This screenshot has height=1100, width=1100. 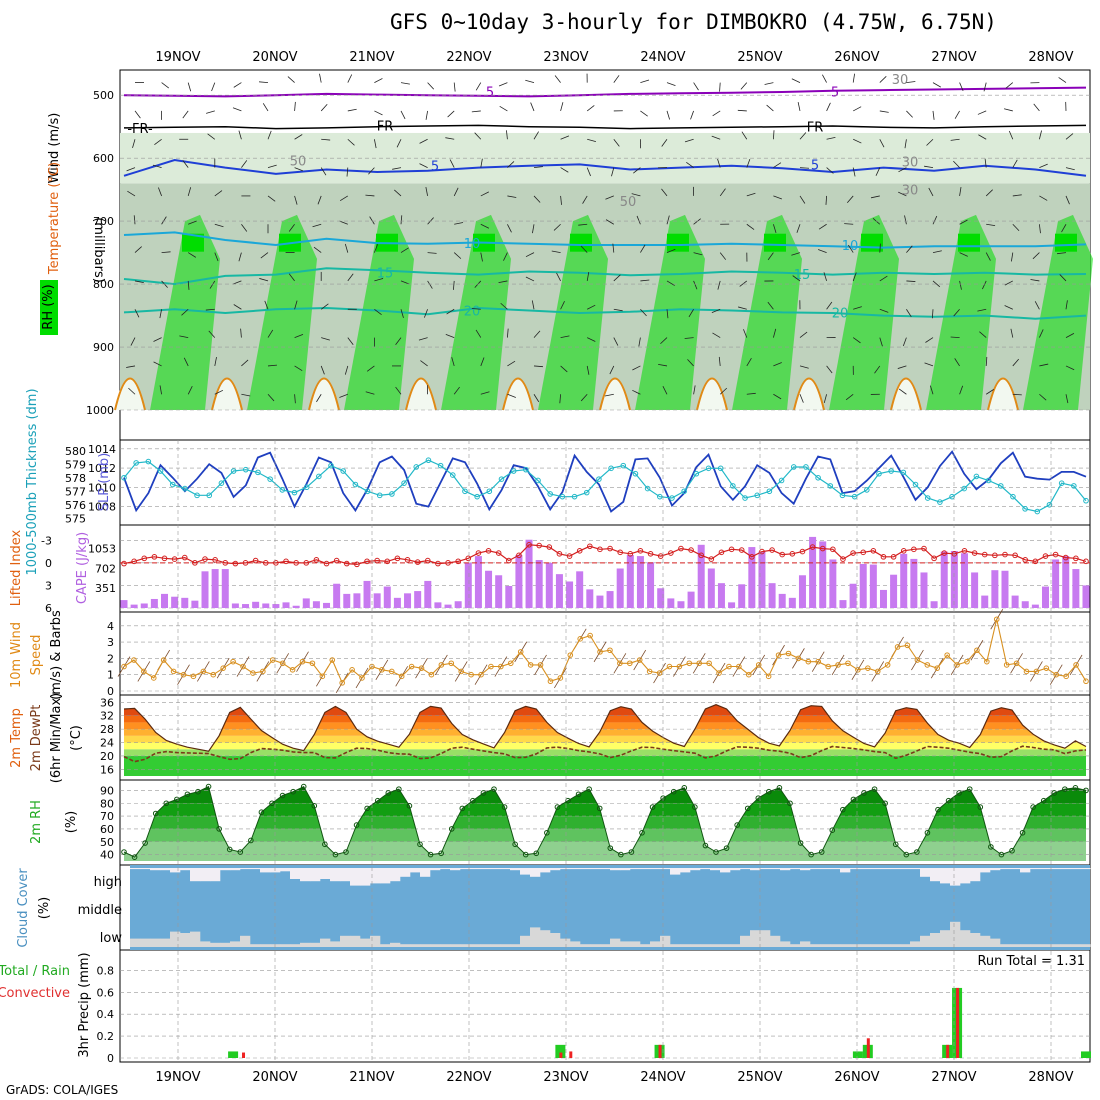 What do you see at coordinates (605, 754) in the screenshot?
I see `dewpoint-line` at bounding box center [605, 754].